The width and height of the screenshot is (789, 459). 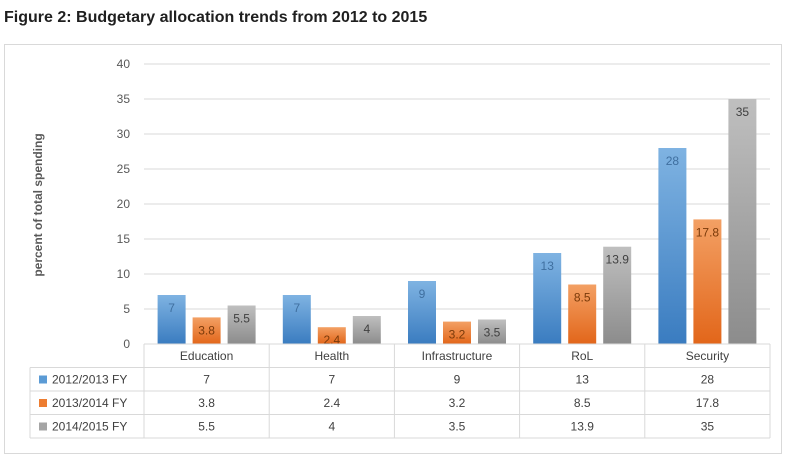 I want to click on y-tick-label: 5, so click(x=126, y=309).